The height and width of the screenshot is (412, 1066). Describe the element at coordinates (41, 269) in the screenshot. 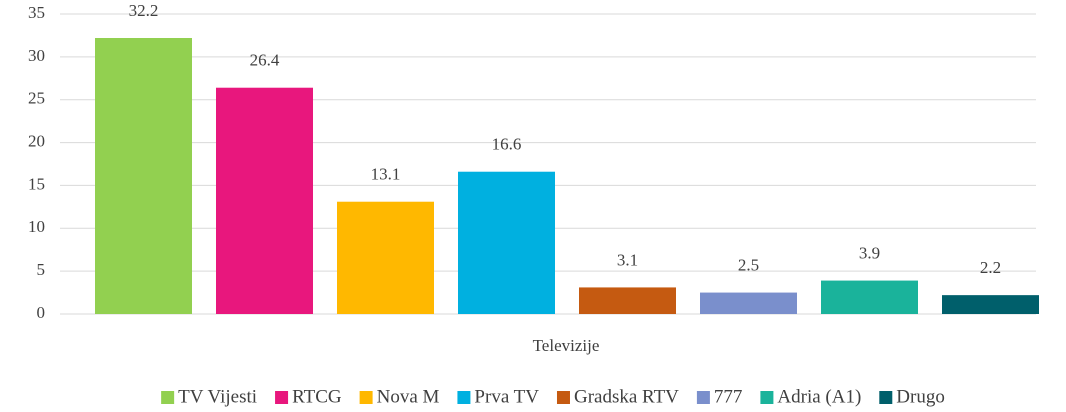

I see `y-tick-label: 5` at that location.